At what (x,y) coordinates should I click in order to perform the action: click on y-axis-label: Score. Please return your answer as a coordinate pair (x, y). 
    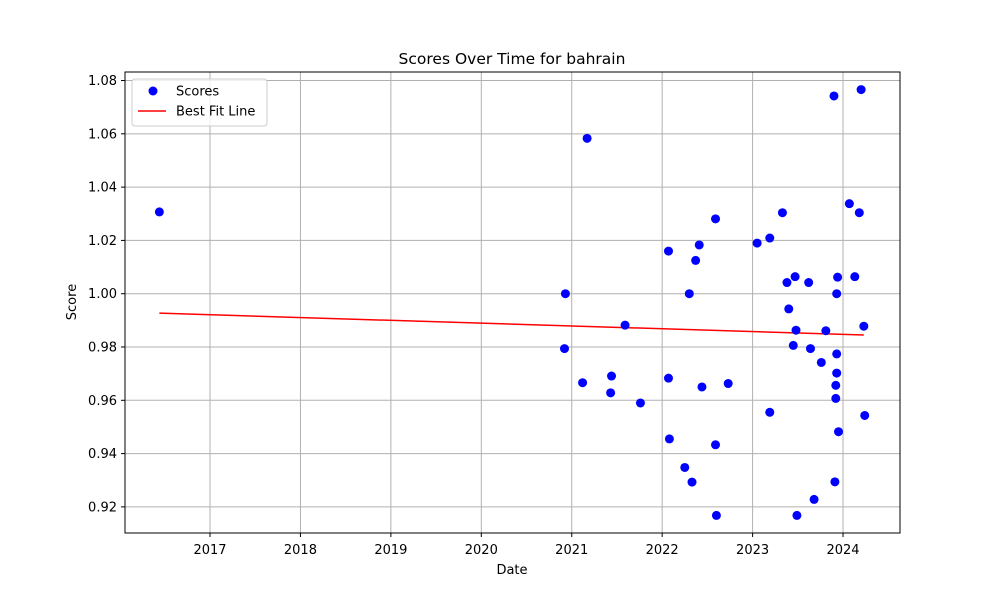
    Looking at the image, I should click on (72, 302).